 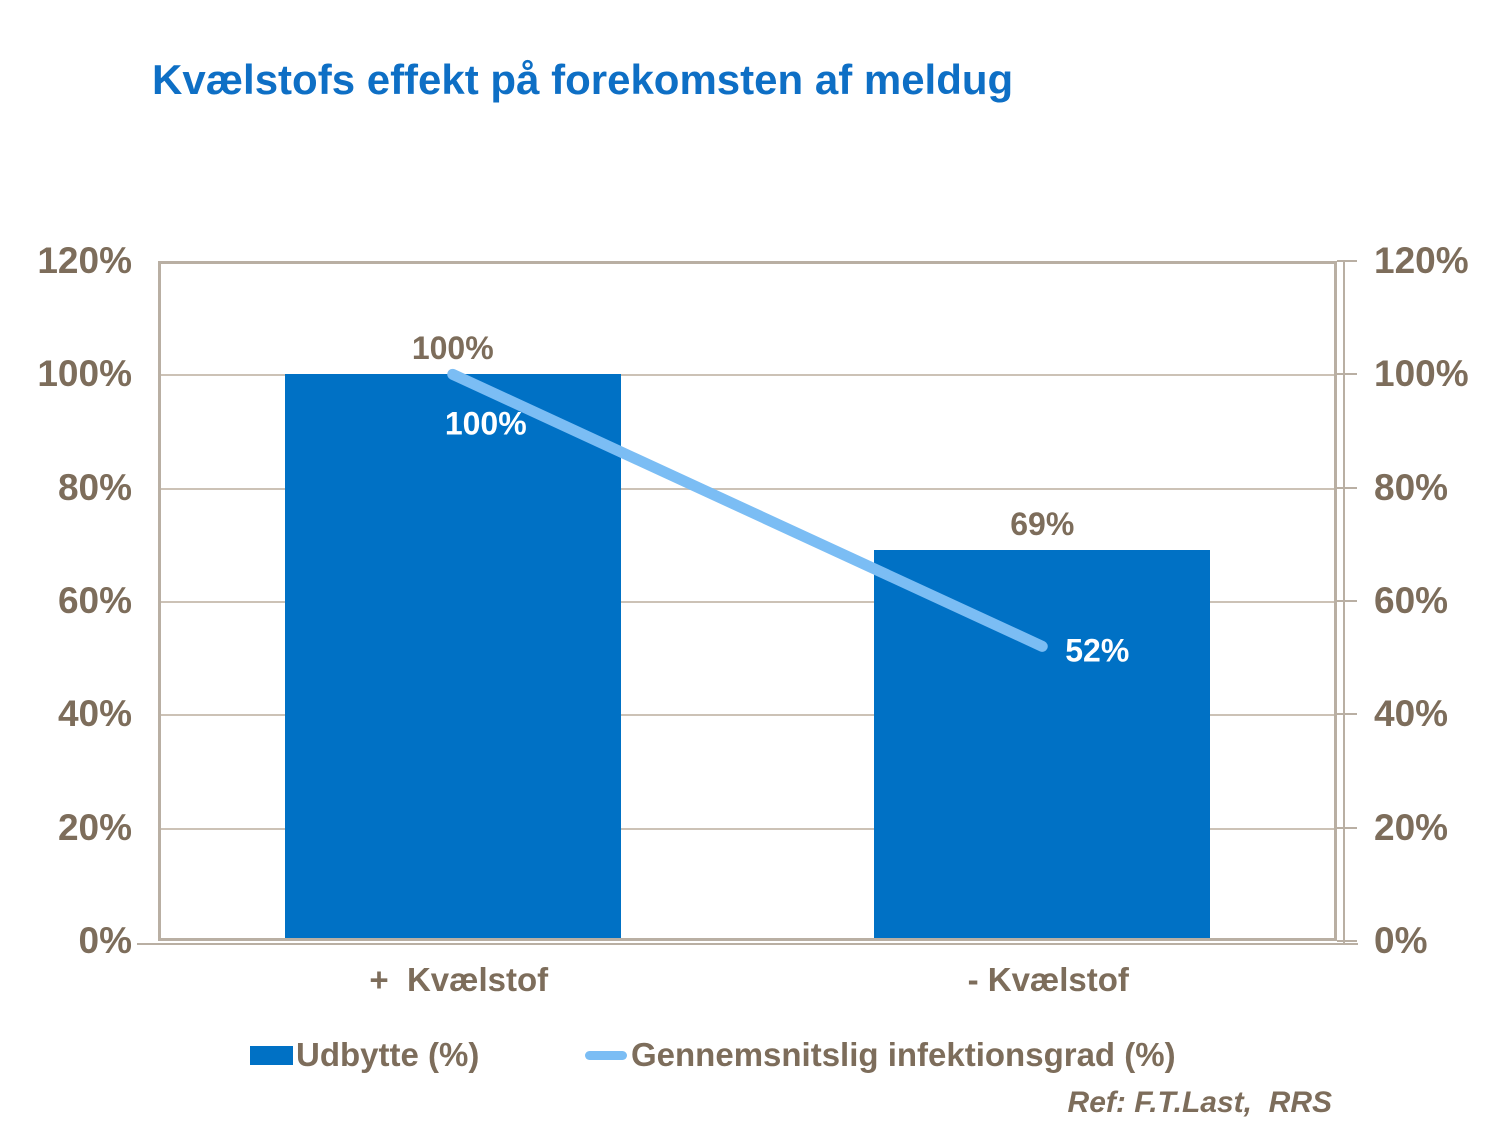 What do you see at coordinates (1344, 603) in the screenshot?
I see `right-axis-line` at bounding box center [1344, 603].